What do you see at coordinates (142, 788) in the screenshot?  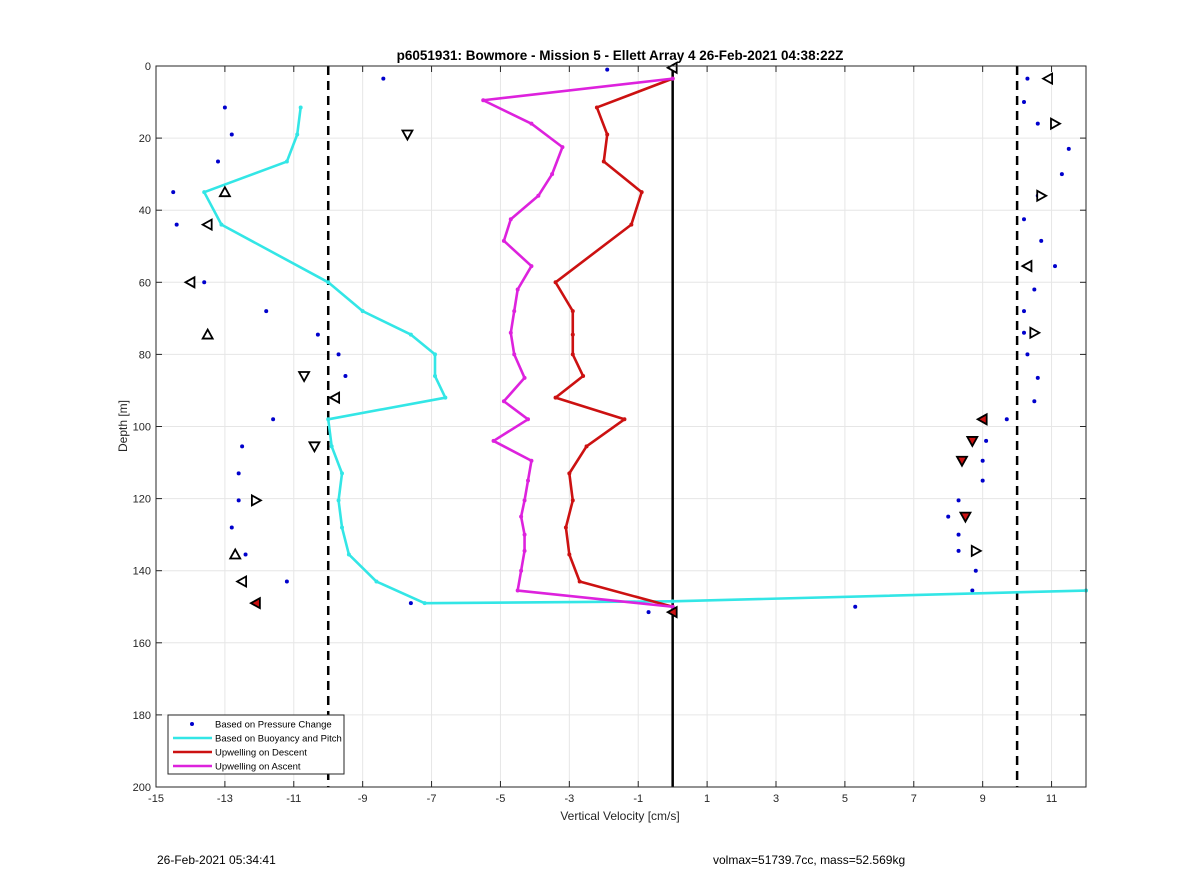 I see `y-tick-label: 200` at bounding box center [142, 788].